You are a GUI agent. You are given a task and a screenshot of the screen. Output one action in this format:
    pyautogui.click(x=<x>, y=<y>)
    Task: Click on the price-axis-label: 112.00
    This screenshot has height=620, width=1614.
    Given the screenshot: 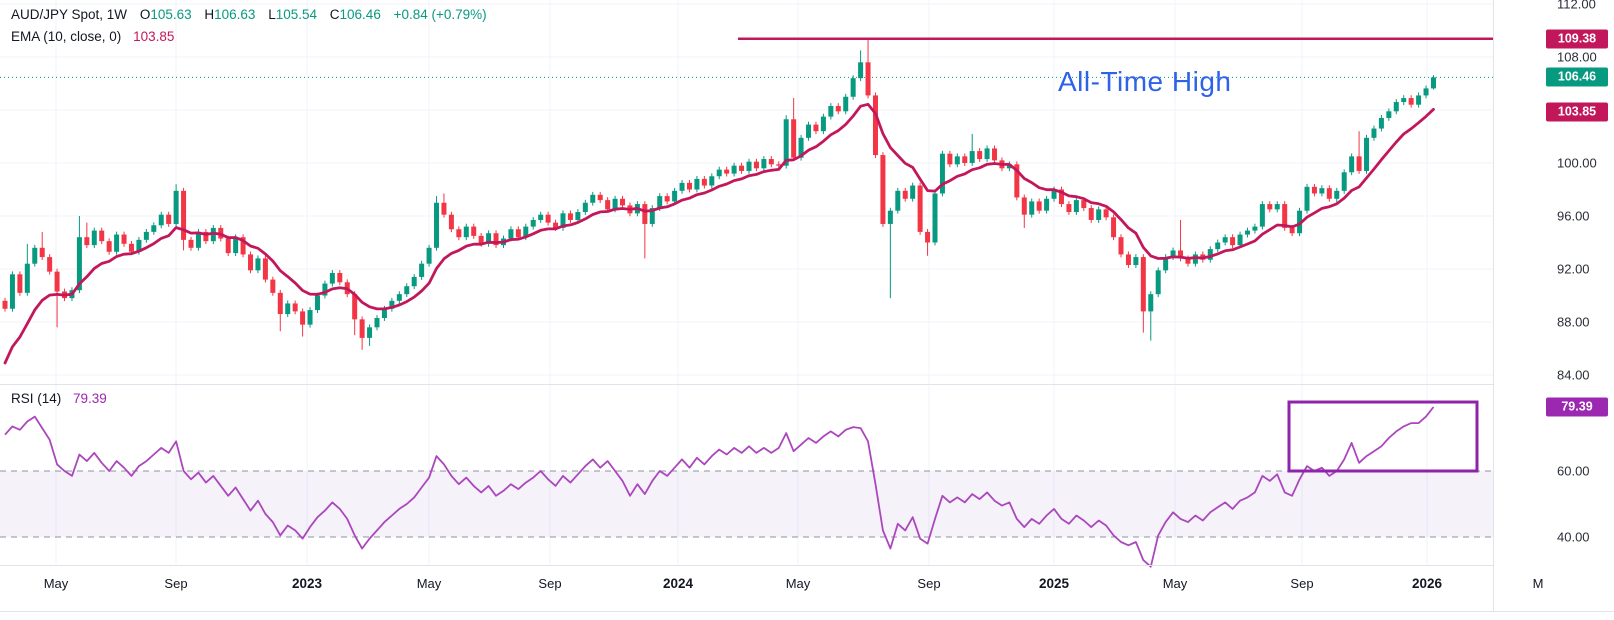 What is the action you would take?
    pyautogui.click(x=1576, y=6)
    